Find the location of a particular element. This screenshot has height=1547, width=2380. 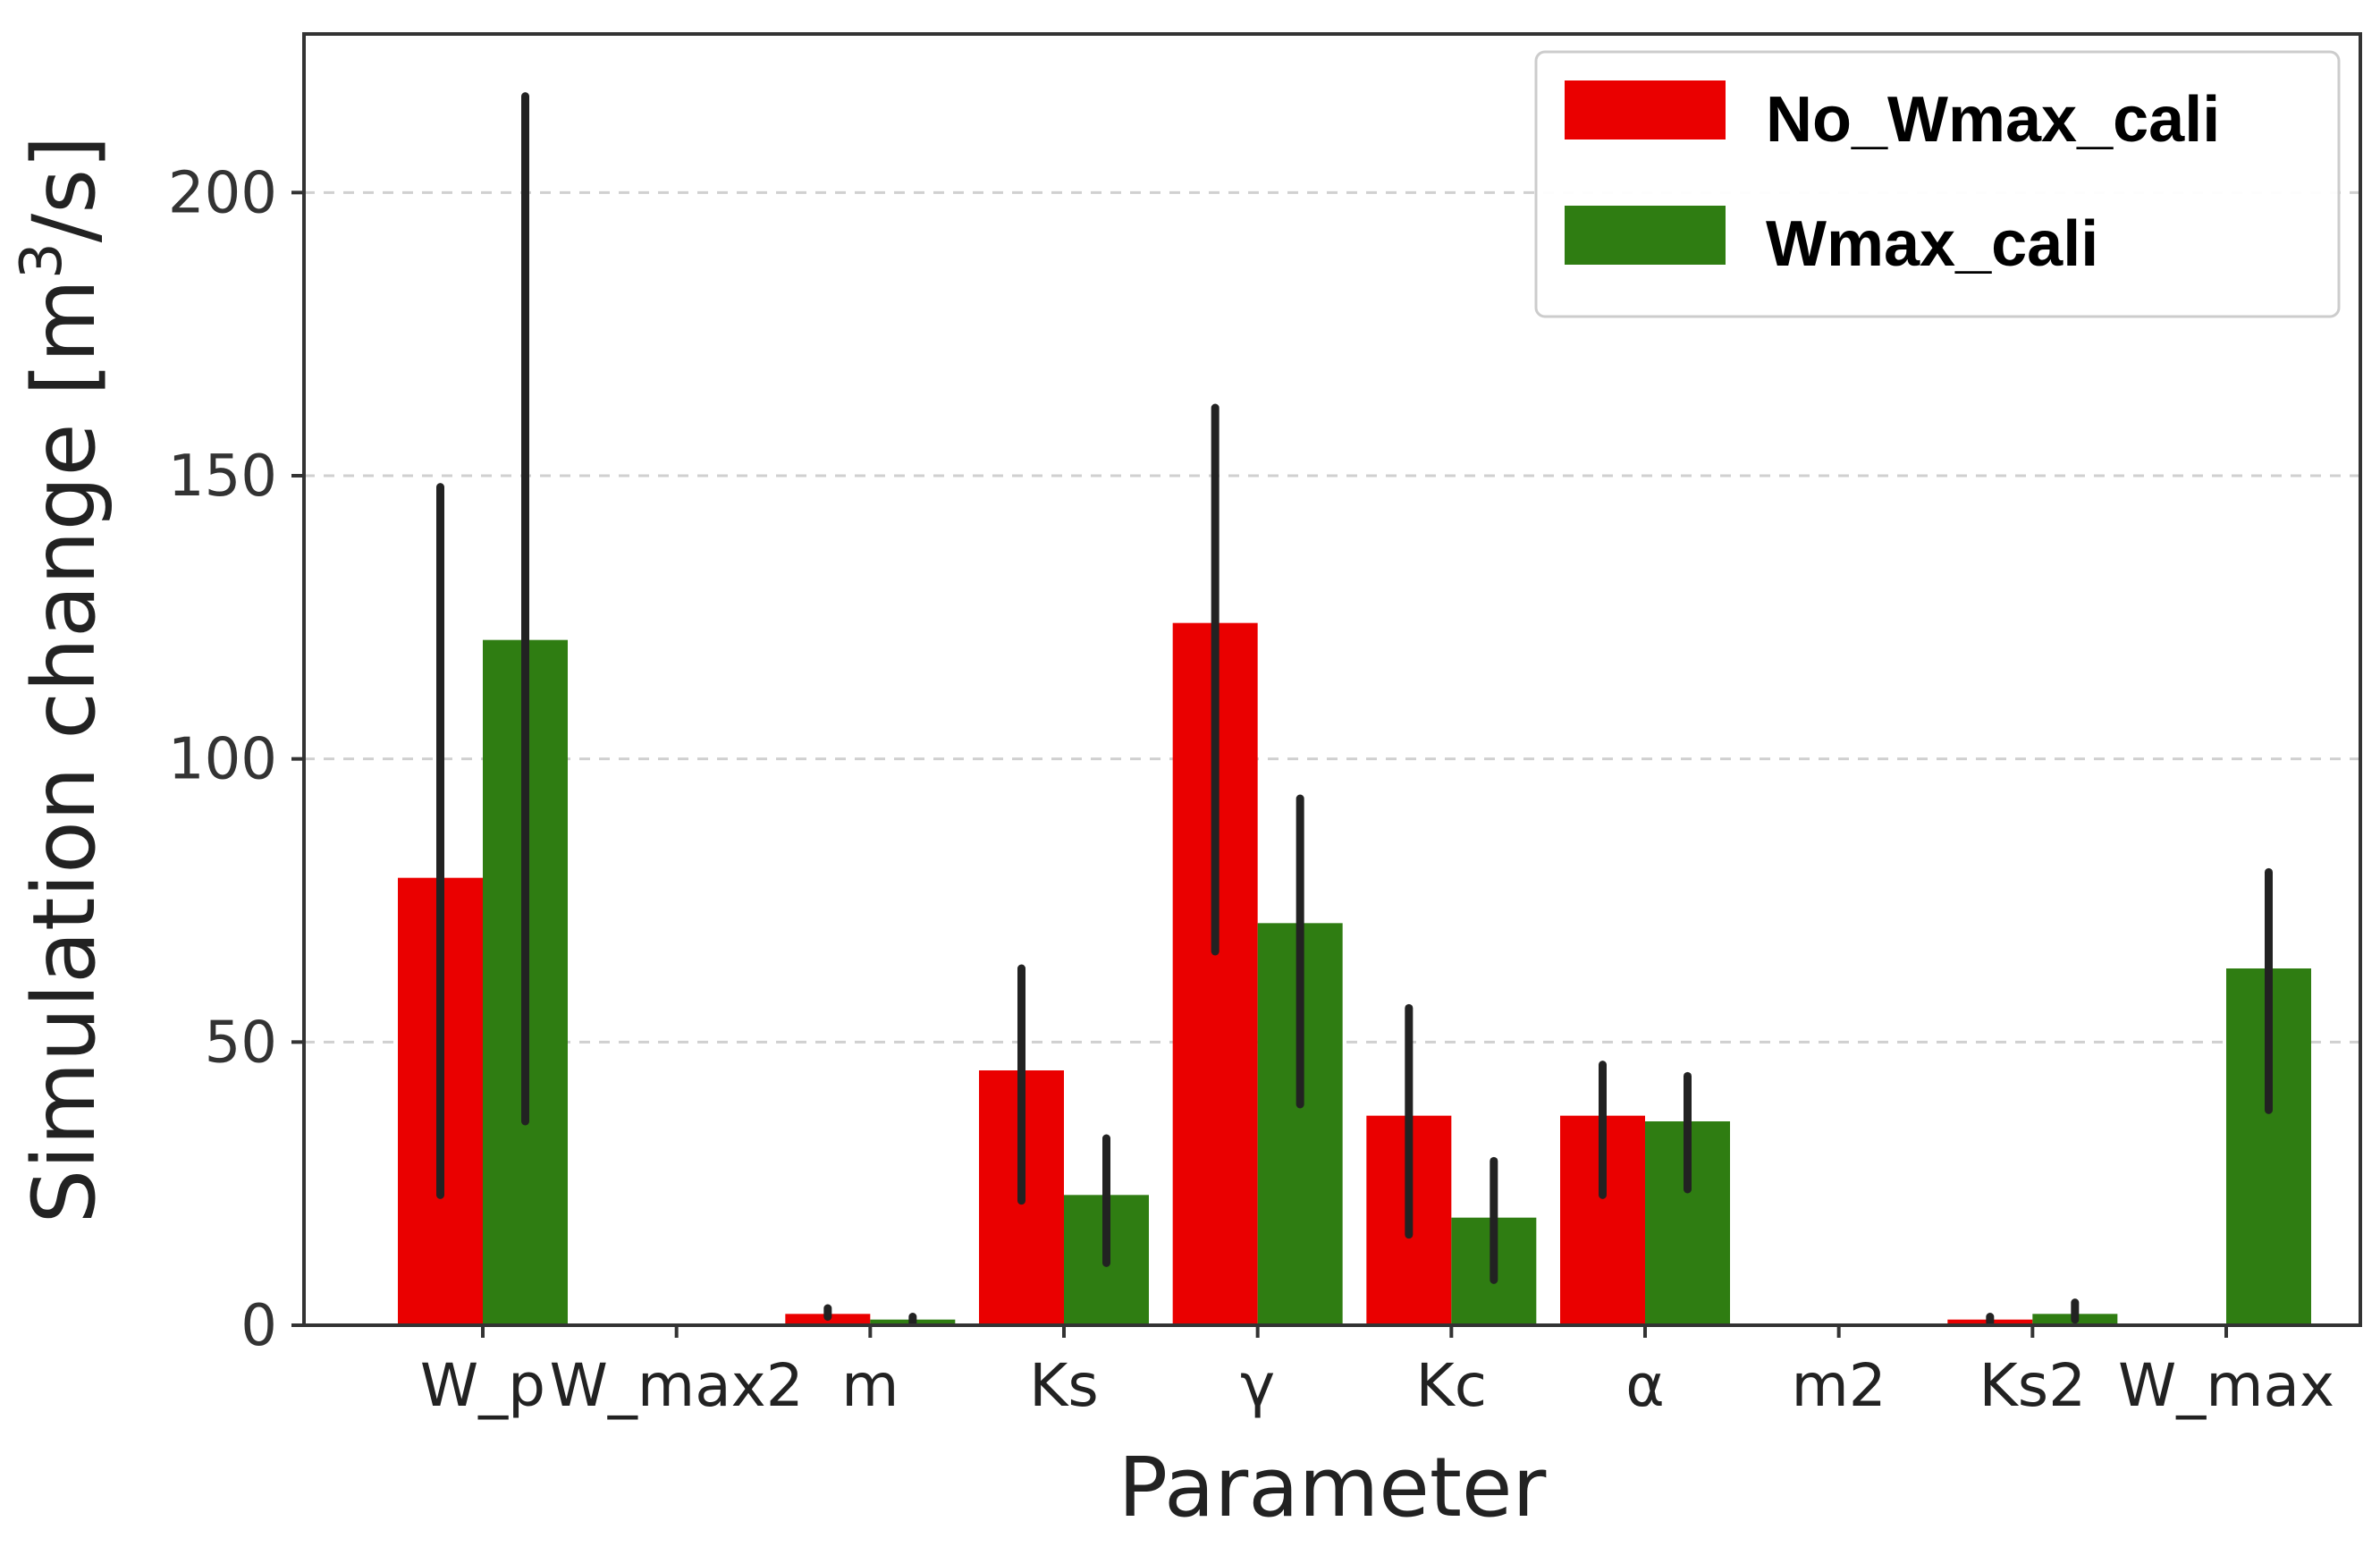

y-tick-label: 150 is located at coordinates (222, 477).